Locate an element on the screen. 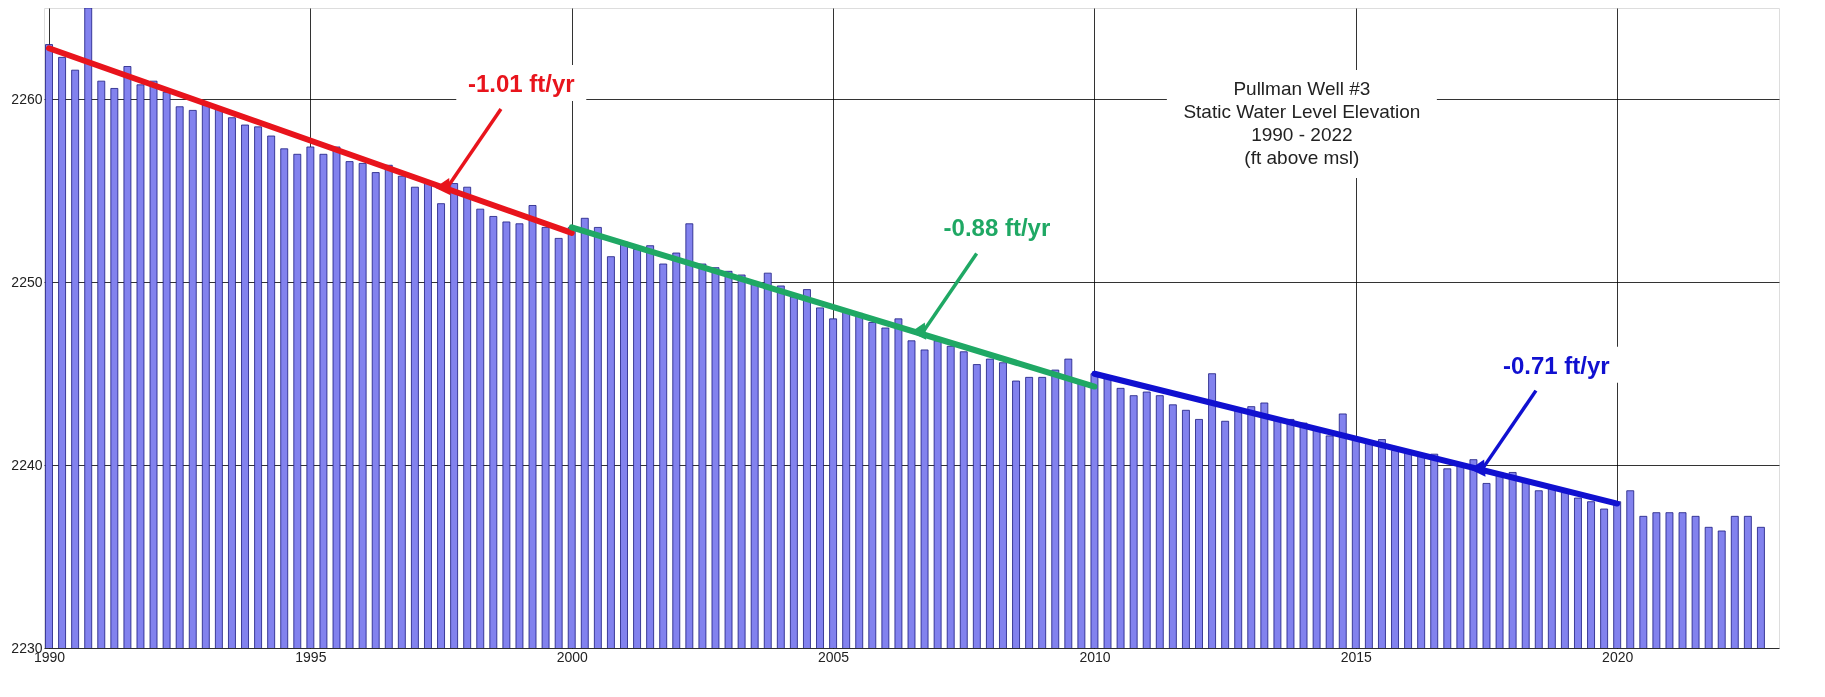 The width and height of the screenshot is (1825, 697). x-tick-label: 2010 is located at coordinates (1095, 656).